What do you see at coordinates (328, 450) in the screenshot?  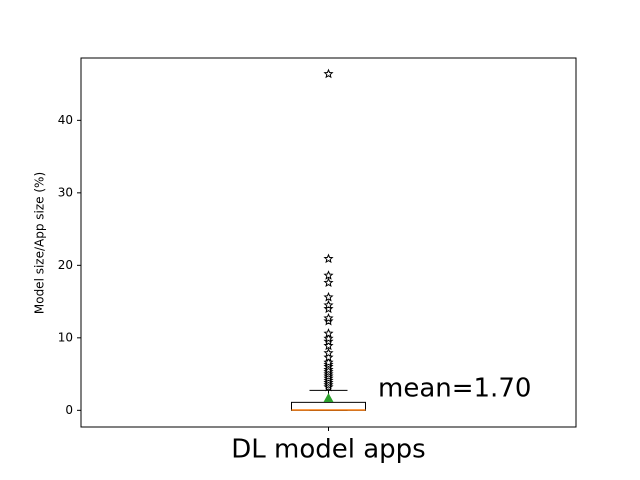 I see `x-tick-label: DL model apps` at bounding box center [328, 450].